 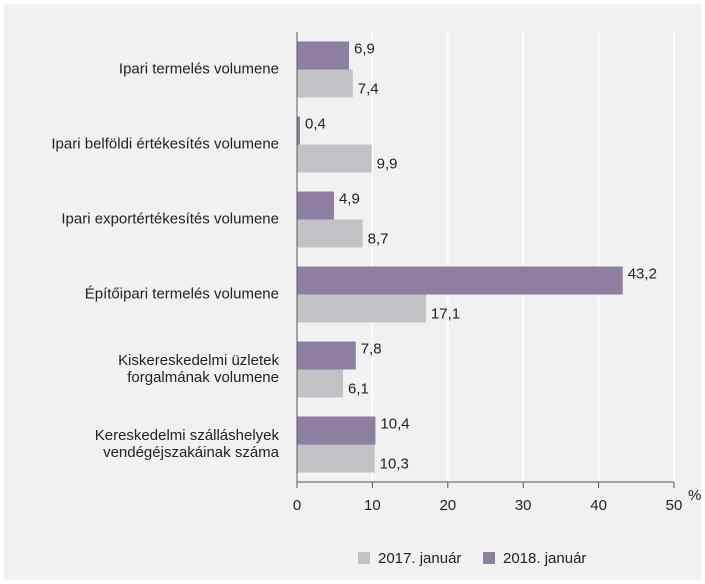 I want to click on value-label: 10,4, so click(x=394, y=423).